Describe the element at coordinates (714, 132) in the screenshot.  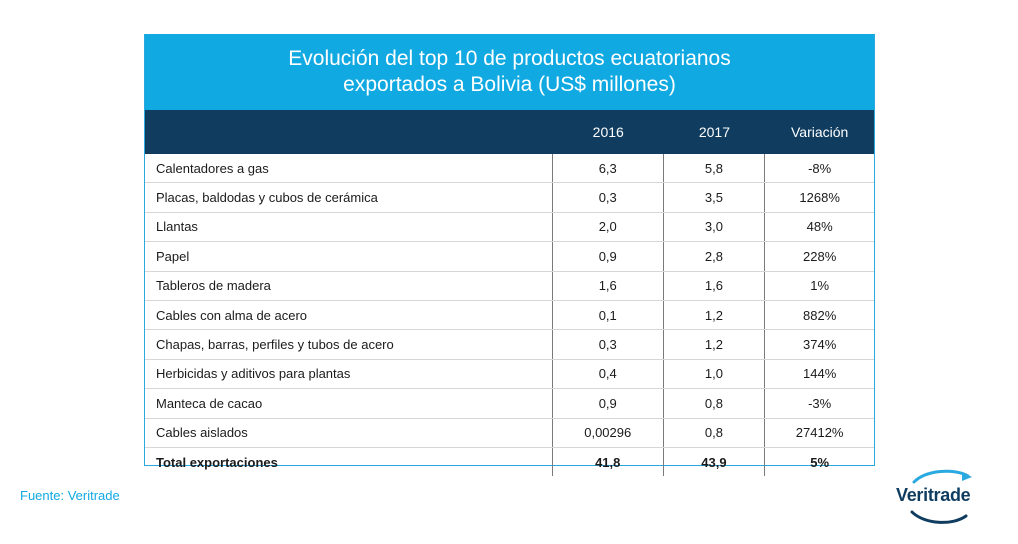
I see `header-2017: 2017` at that location.